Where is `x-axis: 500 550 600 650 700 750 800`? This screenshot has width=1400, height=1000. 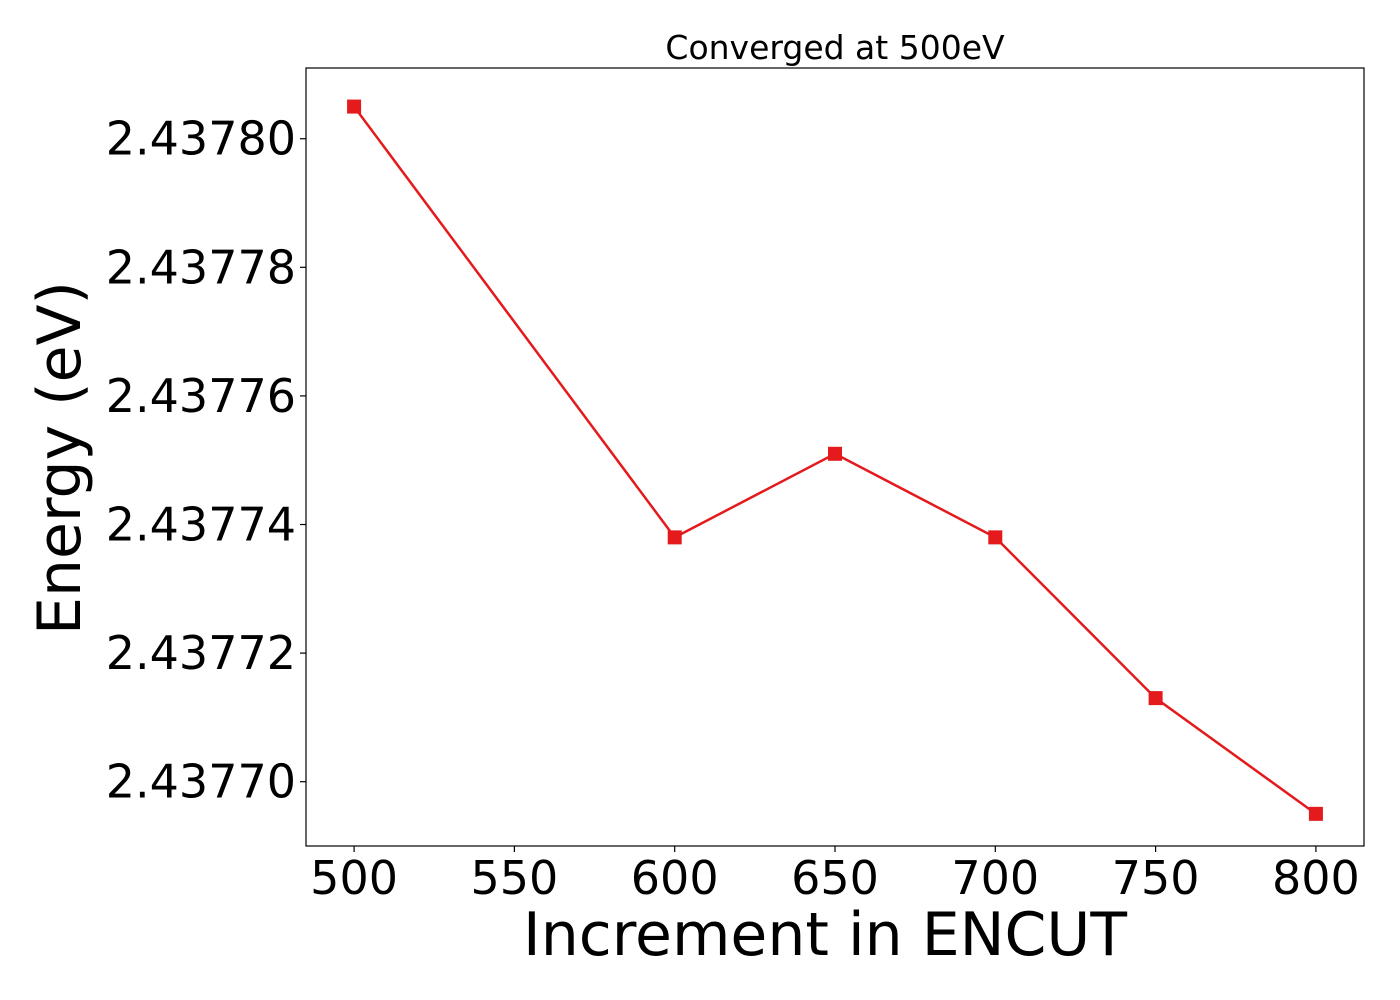
x-axis: 500 550 600 650 700 750 800 is located at coordinates (835, 875).